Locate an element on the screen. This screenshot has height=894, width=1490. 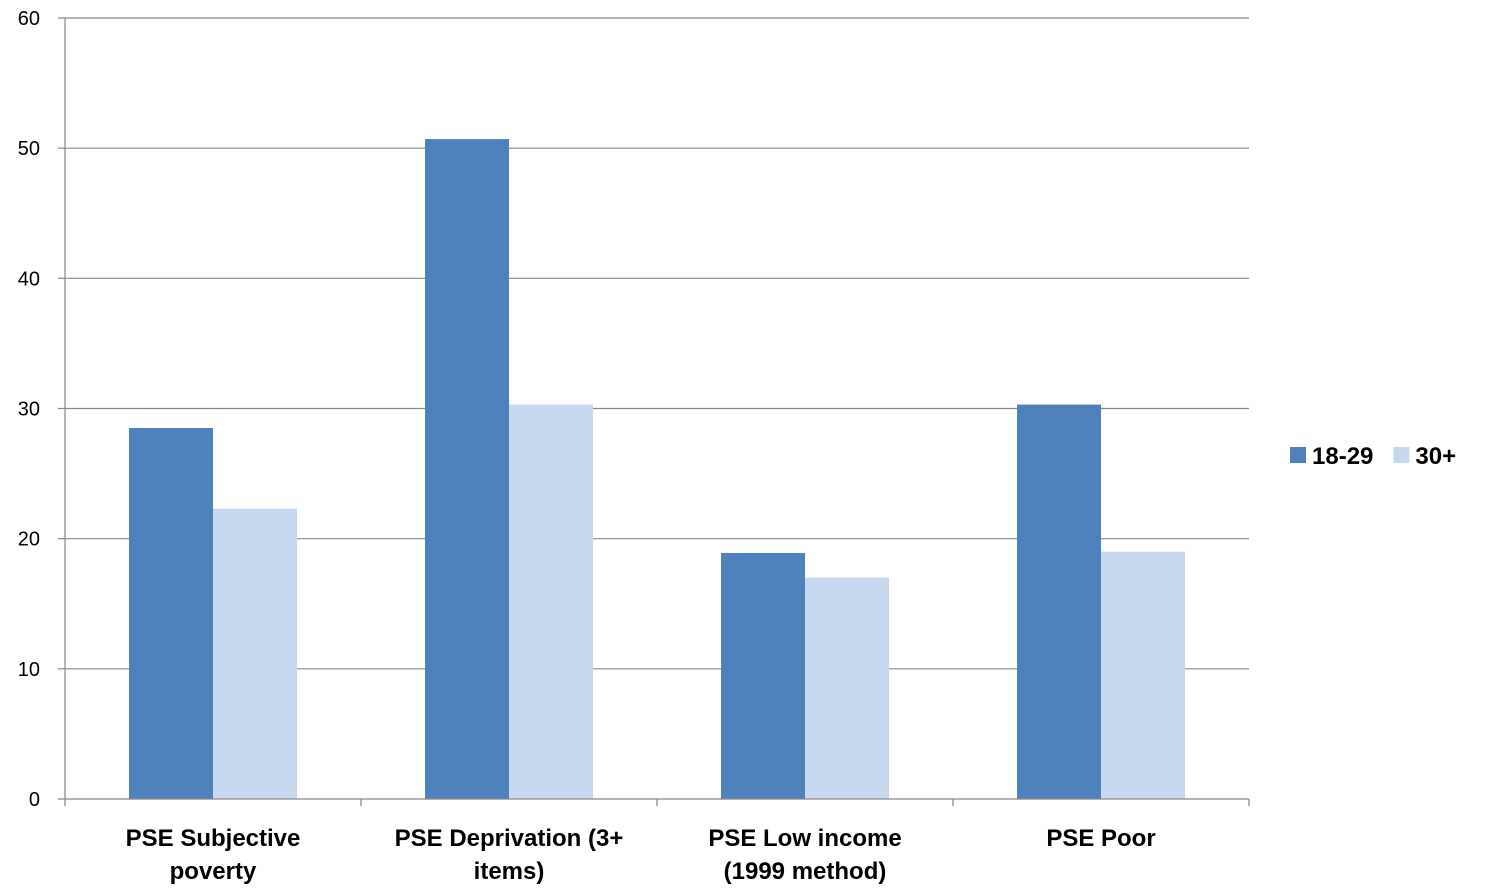
x-category-label-line: PSE Subjective is located at coordinates (213, 838).